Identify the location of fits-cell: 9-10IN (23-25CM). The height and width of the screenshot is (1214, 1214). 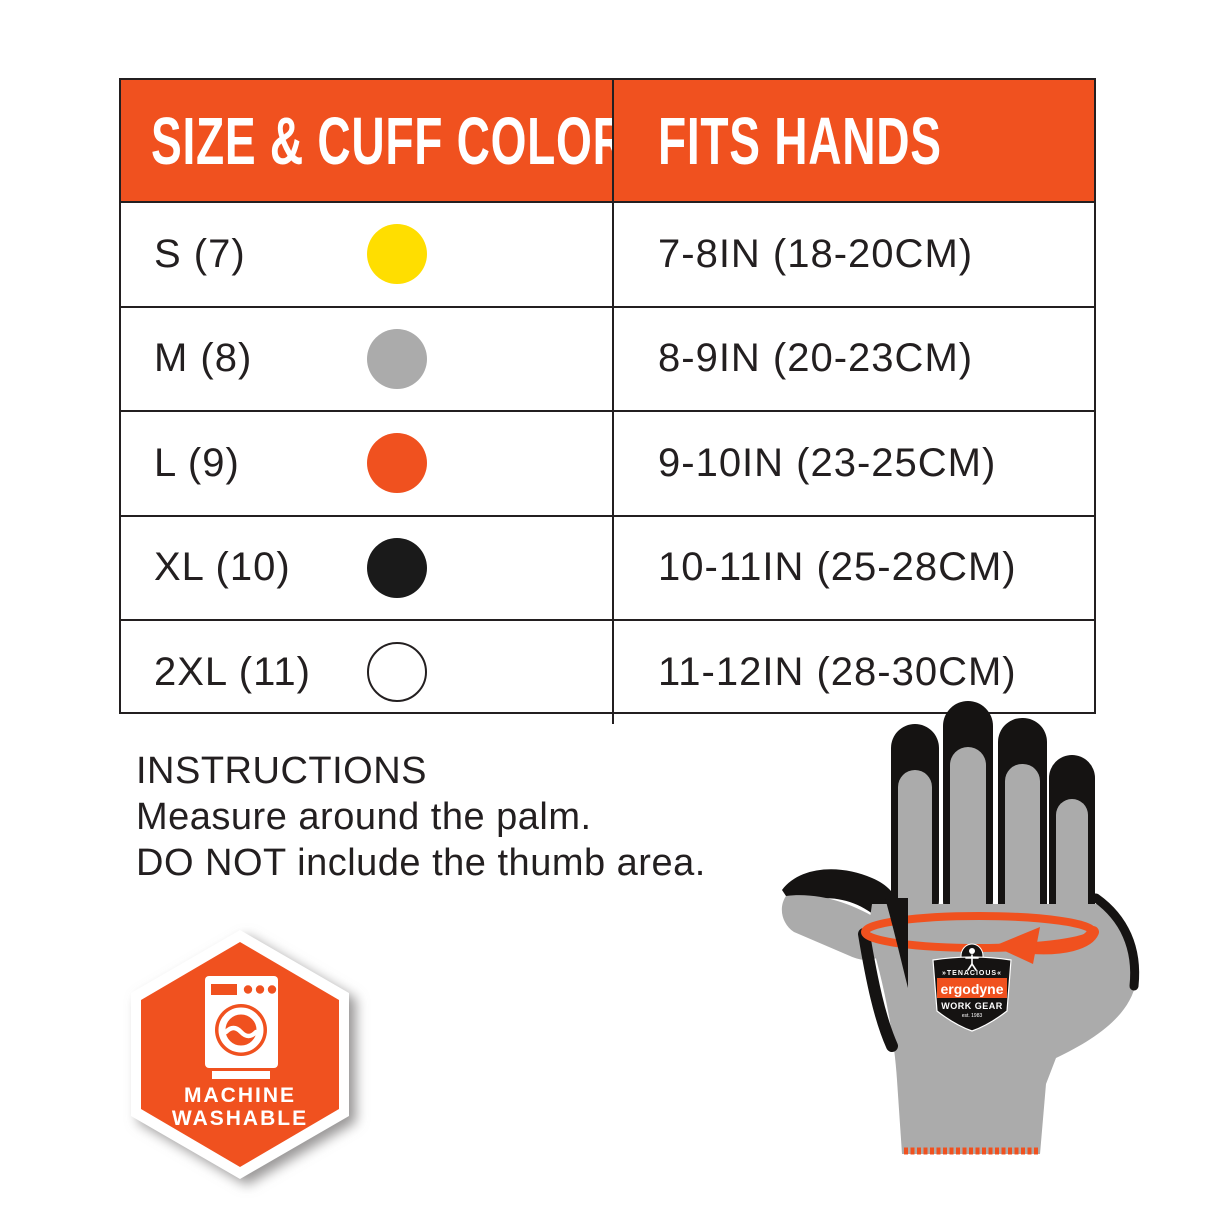
(853, 463).